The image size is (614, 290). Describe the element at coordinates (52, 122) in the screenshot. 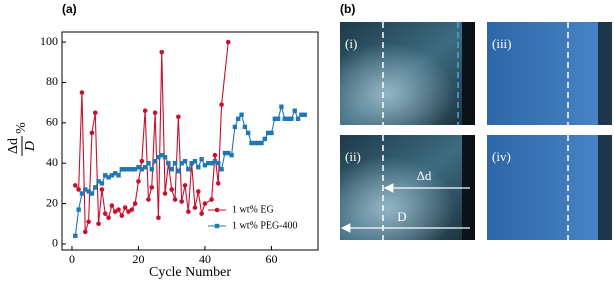

I see `y-tick-label: 60` at that location.